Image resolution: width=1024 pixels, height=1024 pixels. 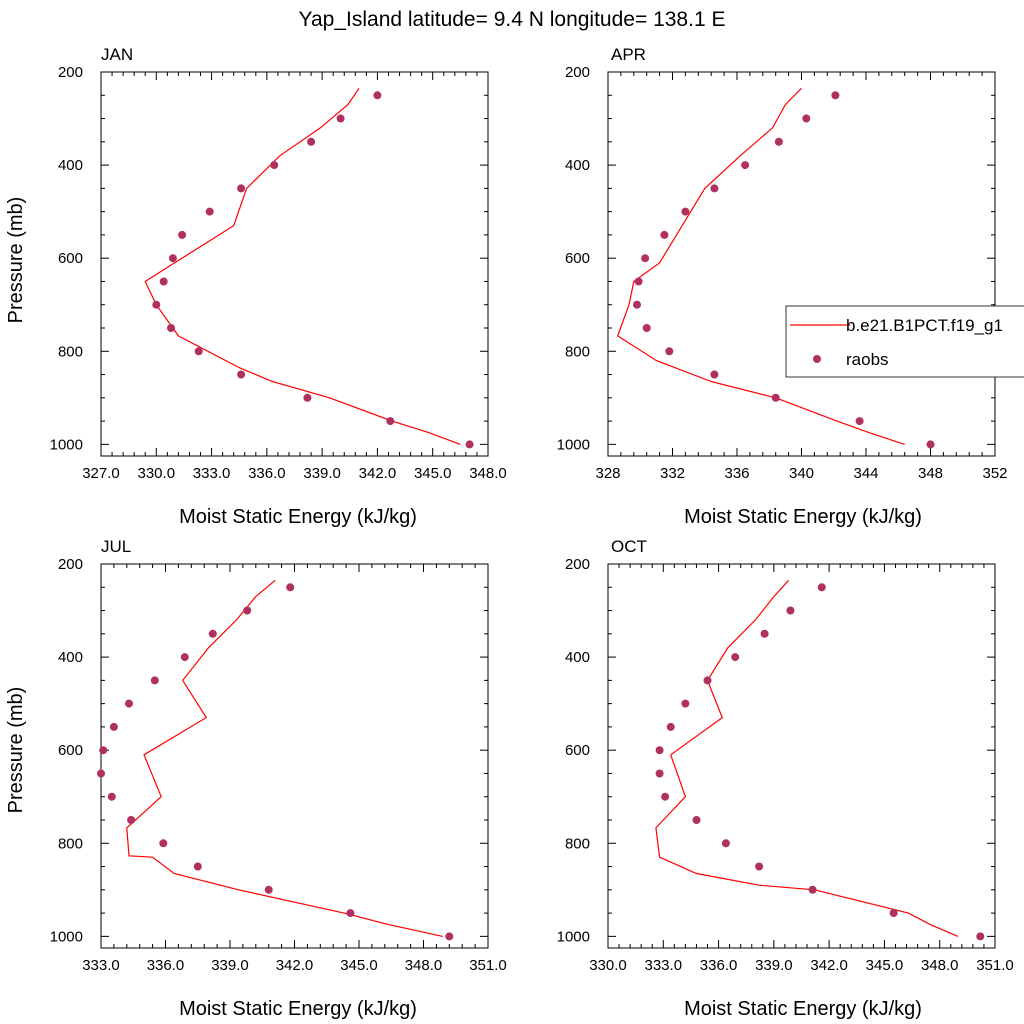 I want to click on plot-frame-oct, so click(x=801, y=756).